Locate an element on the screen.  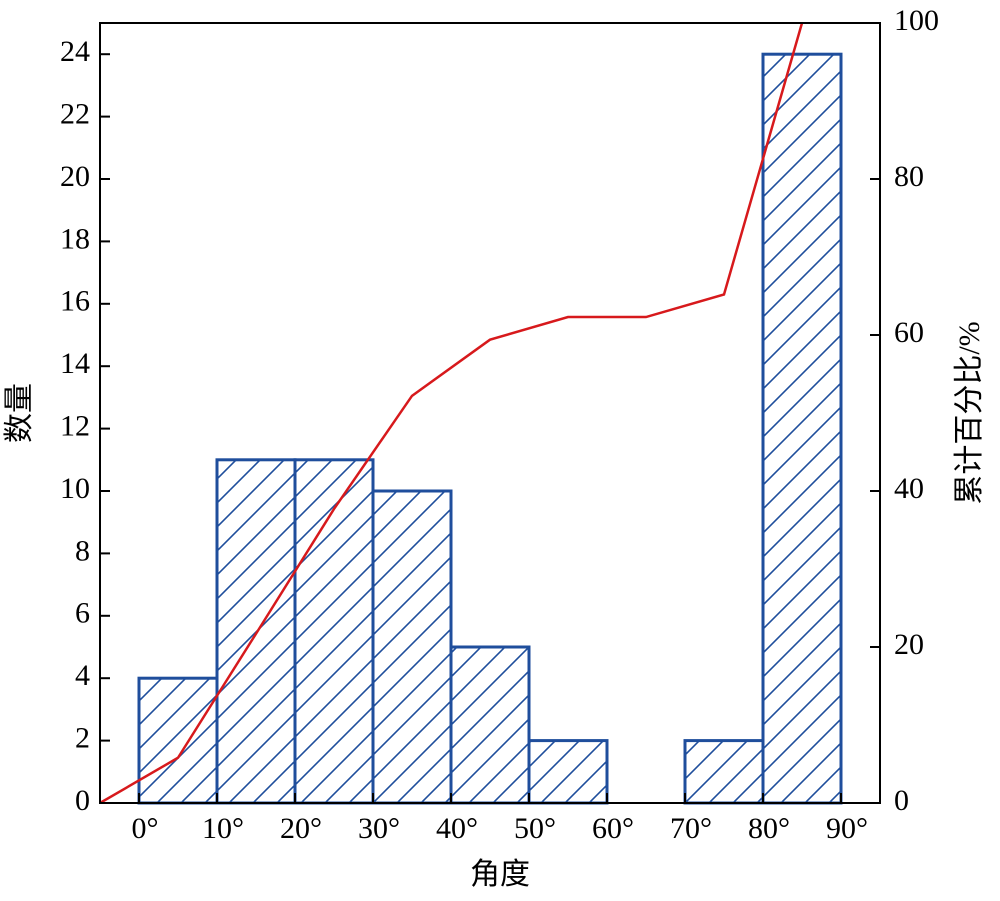
x-tick-label: 50° is located at coordinates (535, 828).